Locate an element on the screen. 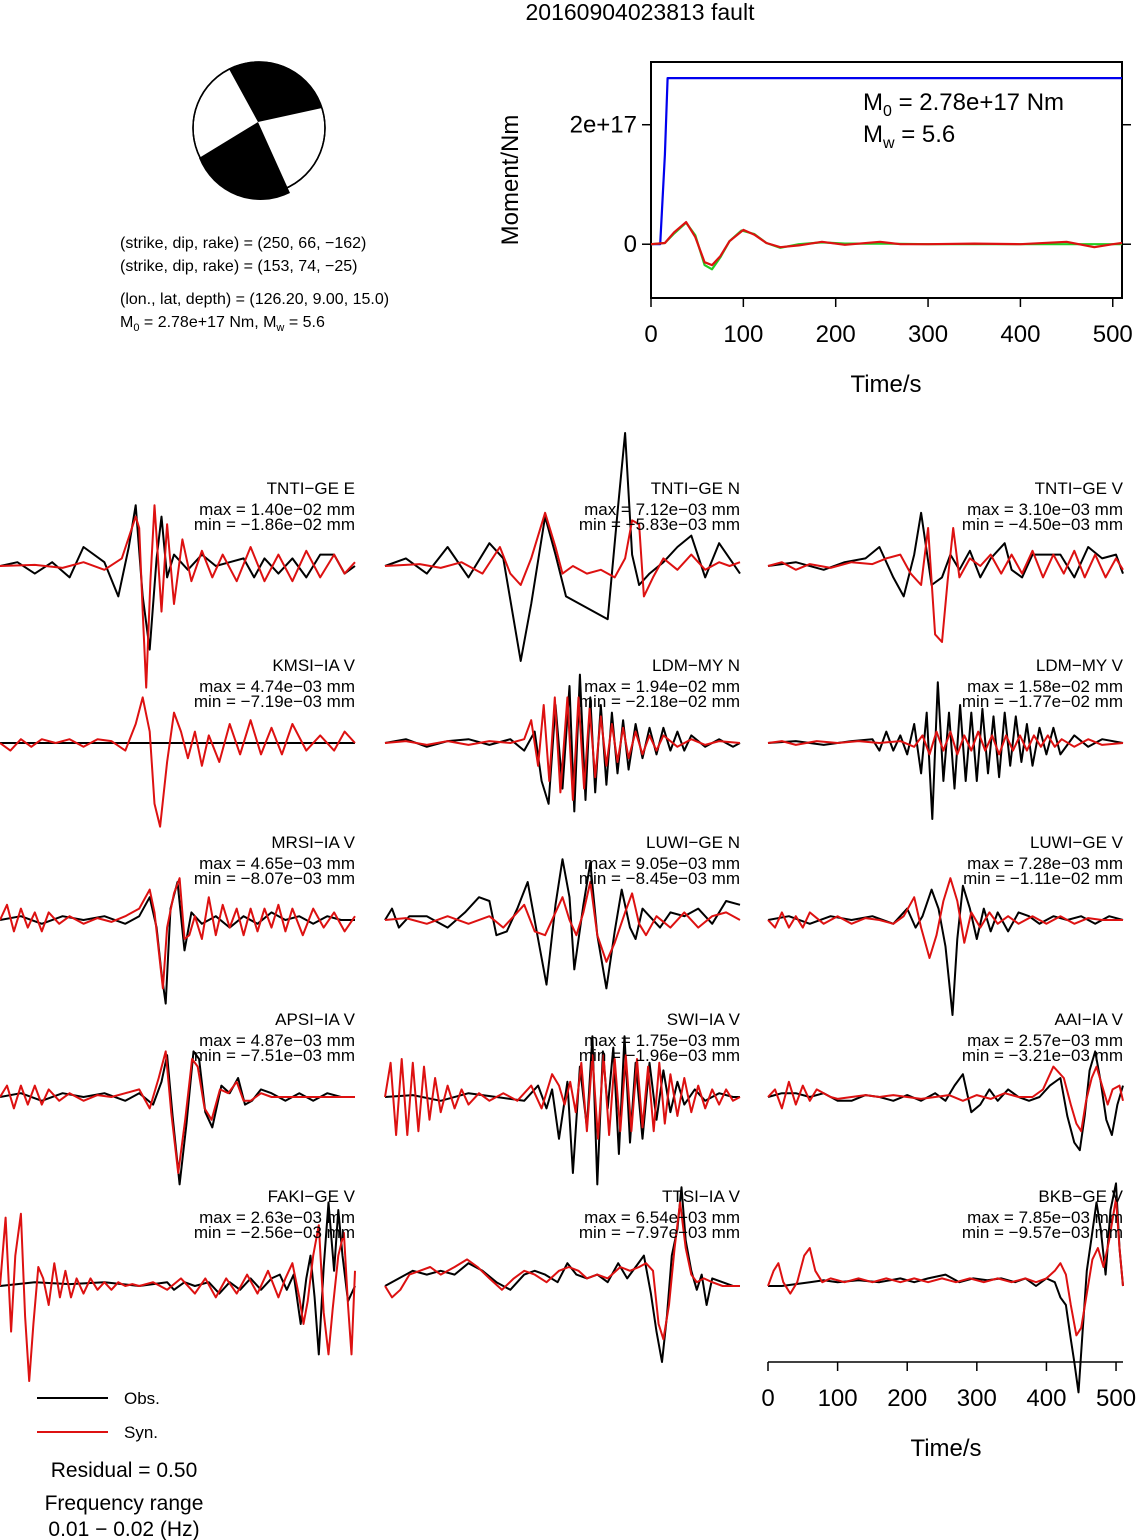 The width and height of the screenshot is (1139, 1540). station-label: LUWI−GE V is located at coordinates (1077, 842).